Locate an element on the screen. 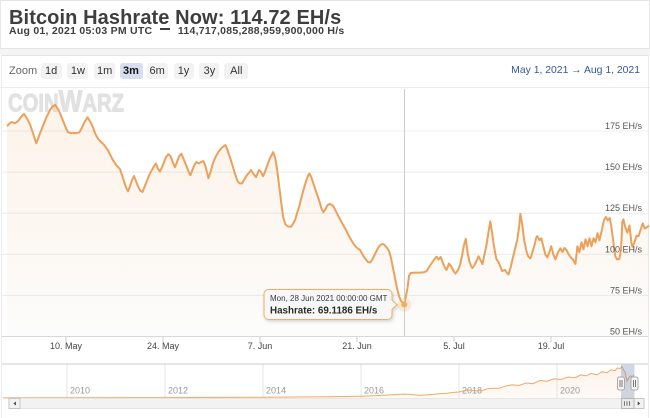 The image size is (650, 418). svg-text: Mon, 28 Jun 2021 00:00:00 GMT is located at coordinates (329, 298).